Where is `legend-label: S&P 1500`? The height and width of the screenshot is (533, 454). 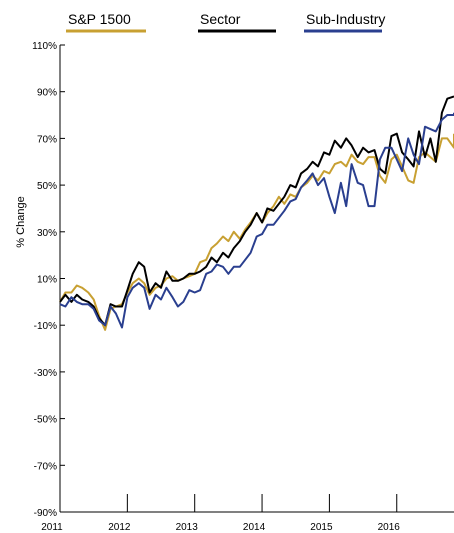 legend-label: S&P 1500 is located at coordinates (99, 19).